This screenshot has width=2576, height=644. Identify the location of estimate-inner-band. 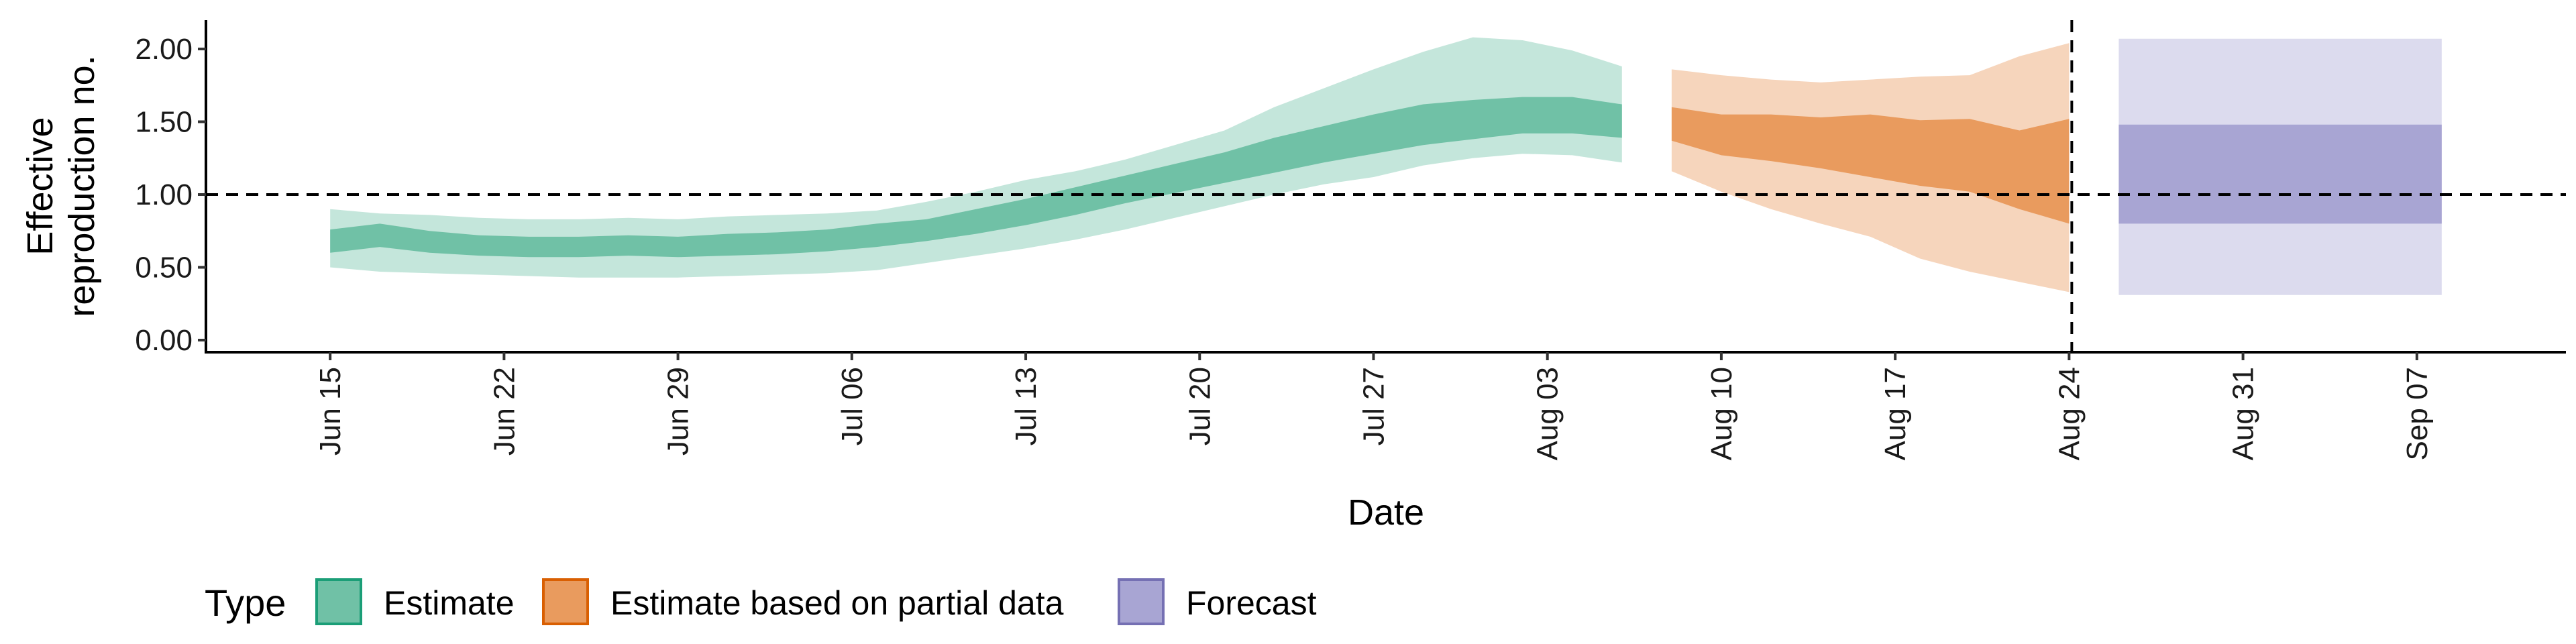
(976, 177).